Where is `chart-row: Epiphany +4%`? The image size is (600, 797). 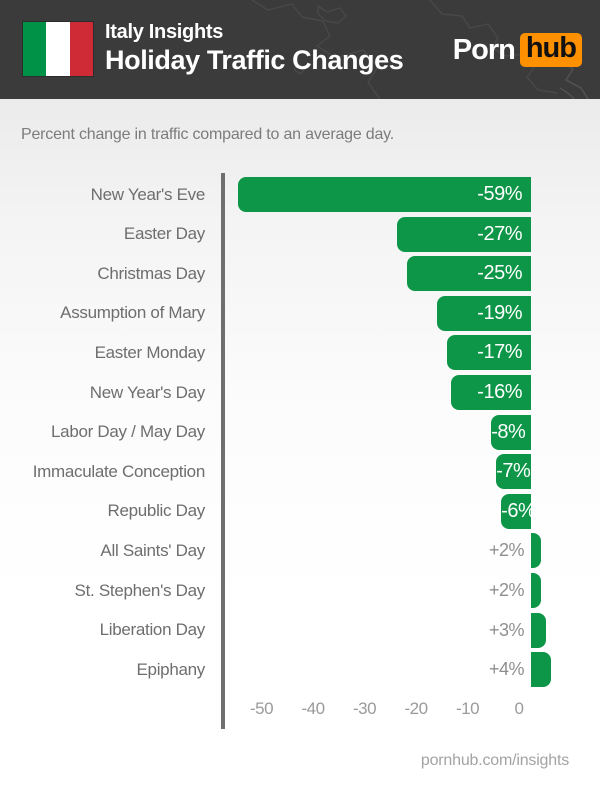 chart-row: Epiphany +4% is located at coordinates (300, 670).